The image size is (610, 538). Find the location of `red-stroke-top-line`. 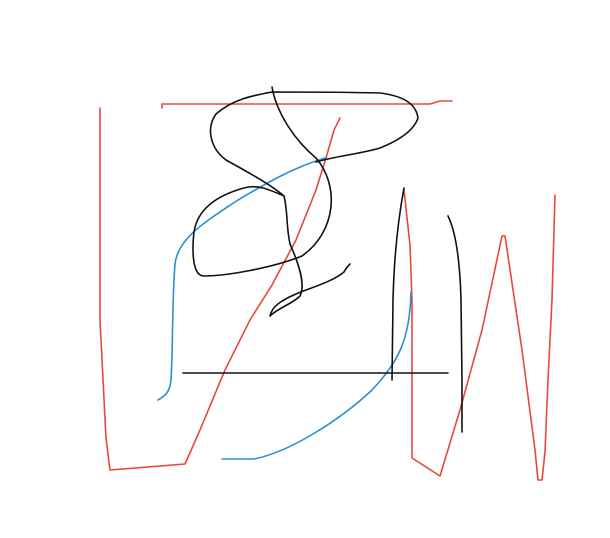

red-stroke-top-line is located at coordinates (307, 104).